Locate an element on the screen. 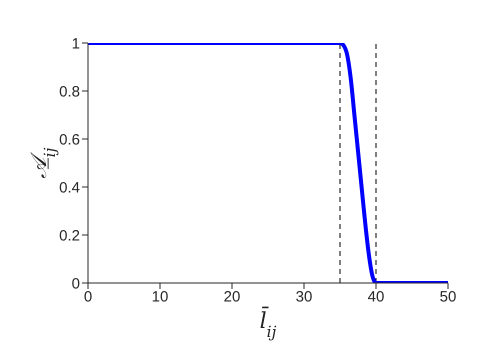  x-axis-title: l̄$_{ij}$ is located at coordinates (268, 323).